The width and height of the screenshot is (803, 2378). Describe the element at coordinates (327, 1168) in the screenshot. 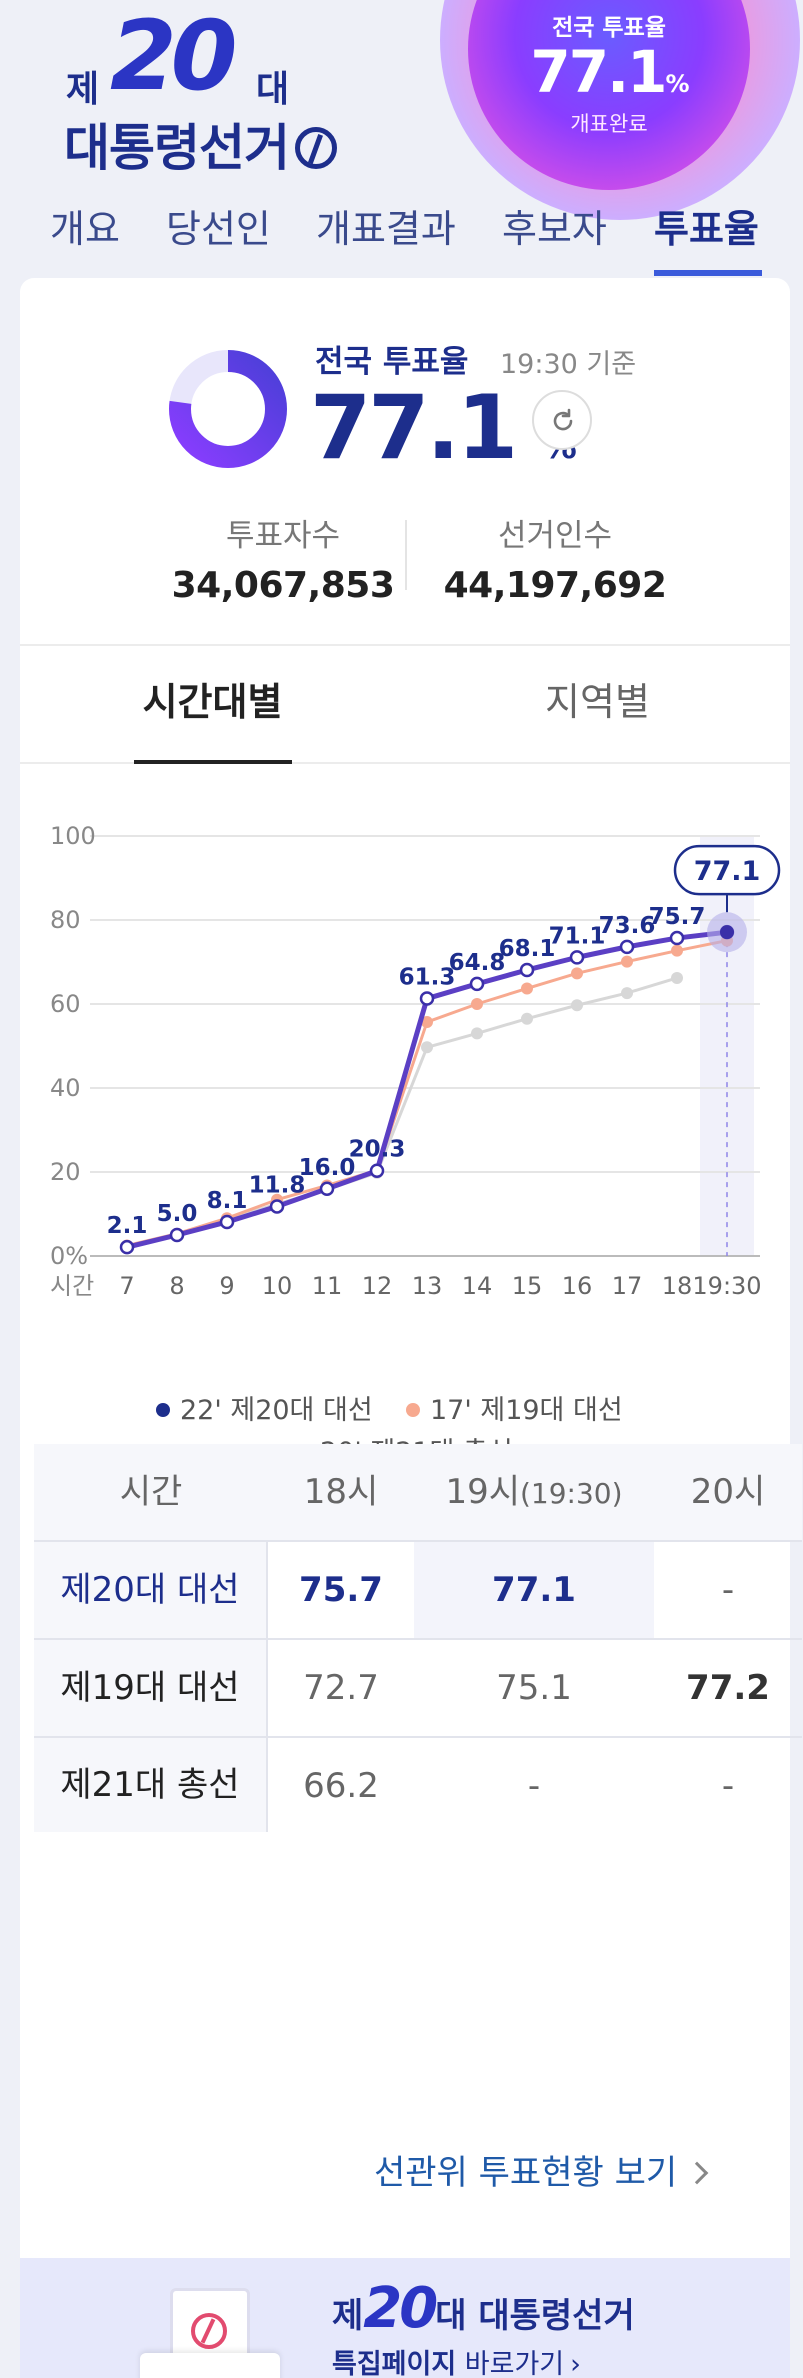

I see `data-label: 16.0` at that location.